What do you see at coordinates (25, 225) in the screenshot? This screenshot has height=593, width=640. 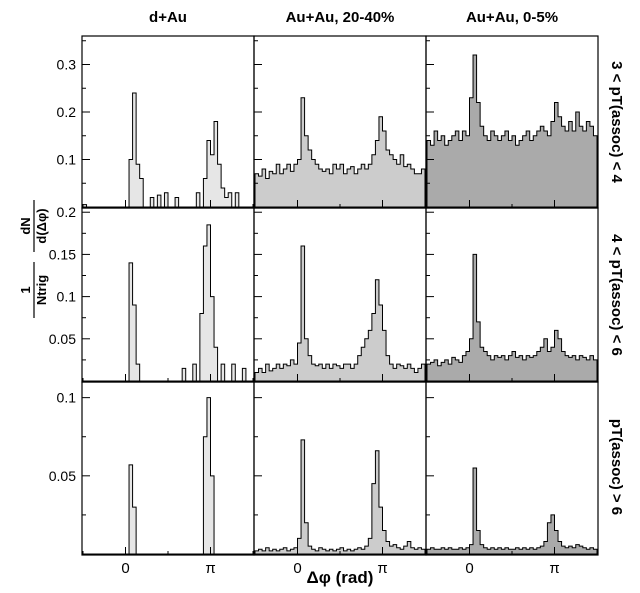 I see `y-axis-label-fraction-num: dN` at bounding box center [25, 225].